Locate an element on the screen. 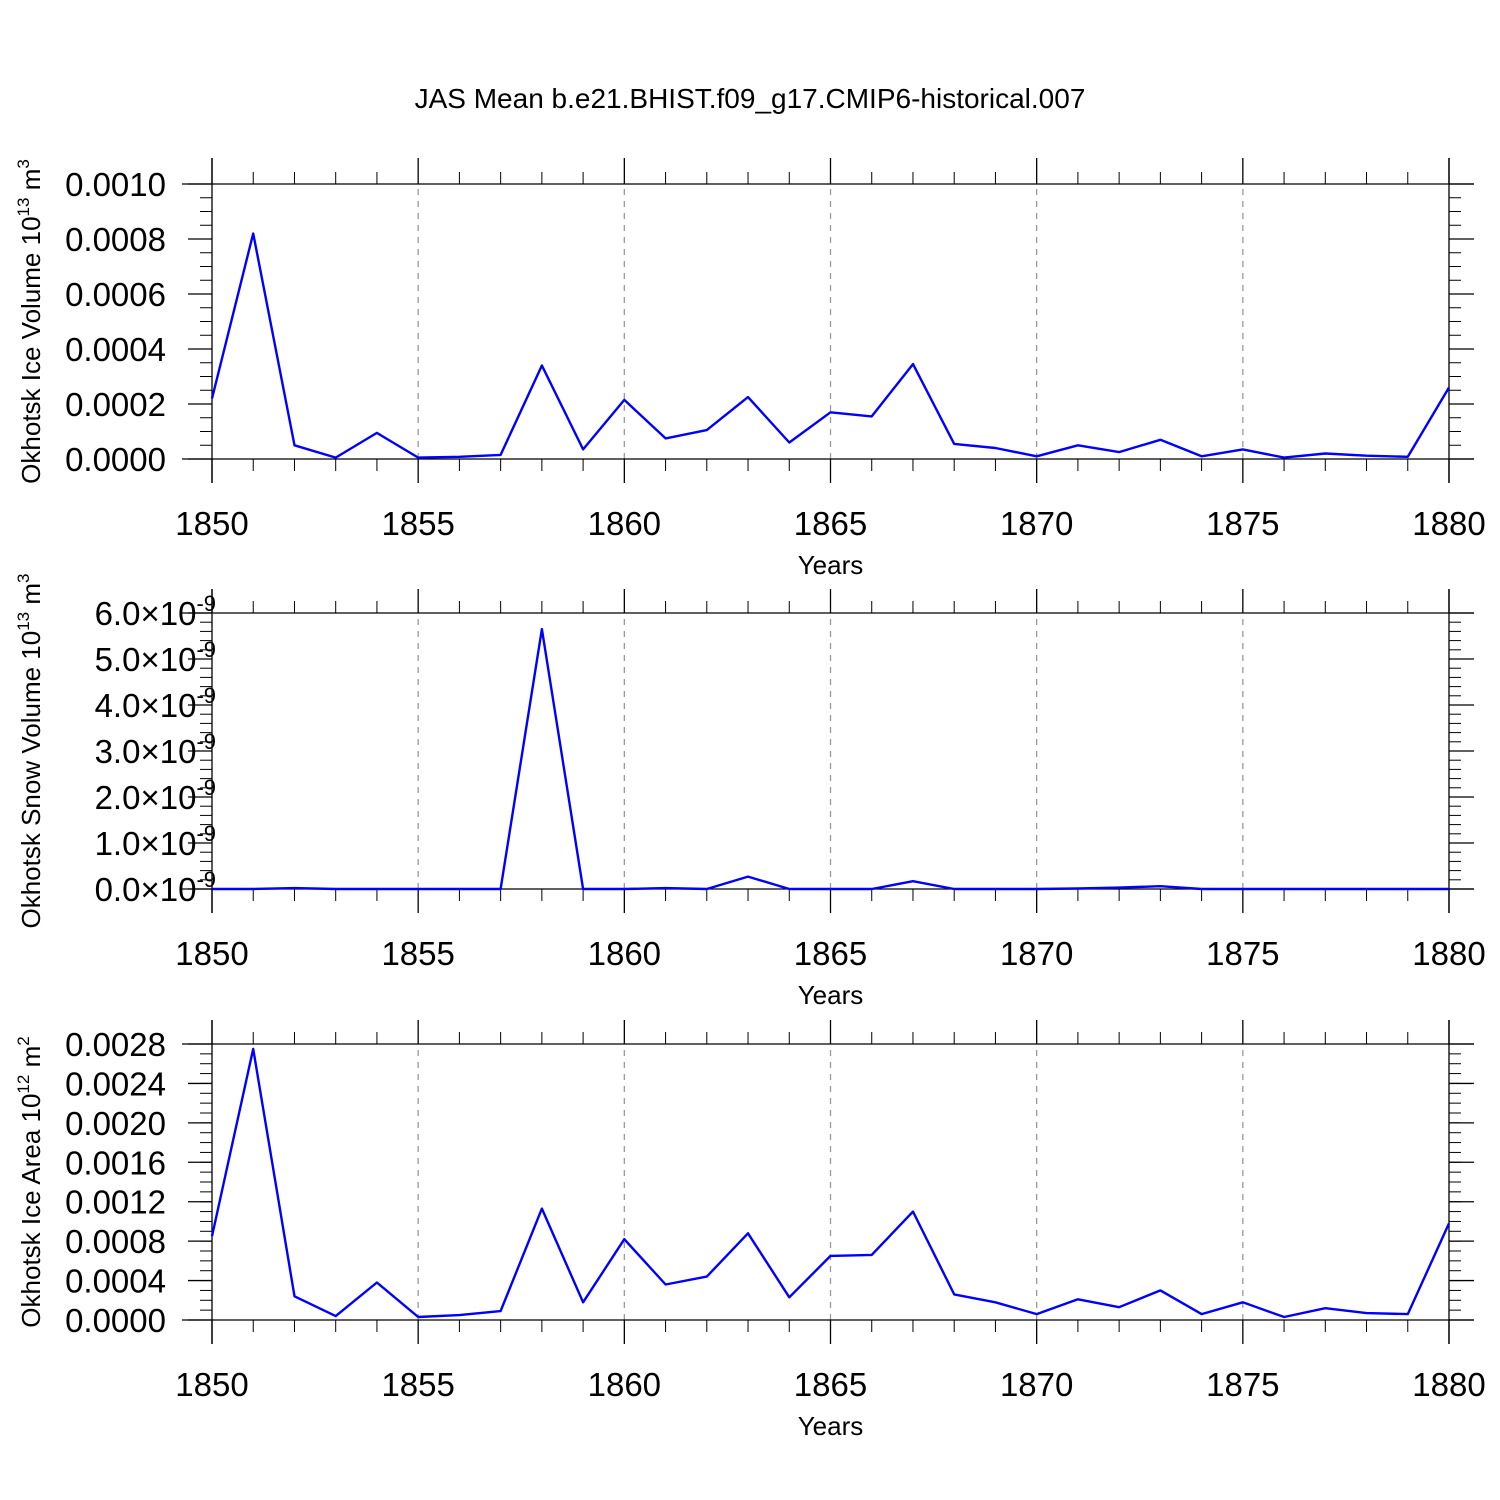 This screenshot has width=1500, height=1500. y-tick-label: 6.0×10⁻⁹ is located at coordinates (155, 611).